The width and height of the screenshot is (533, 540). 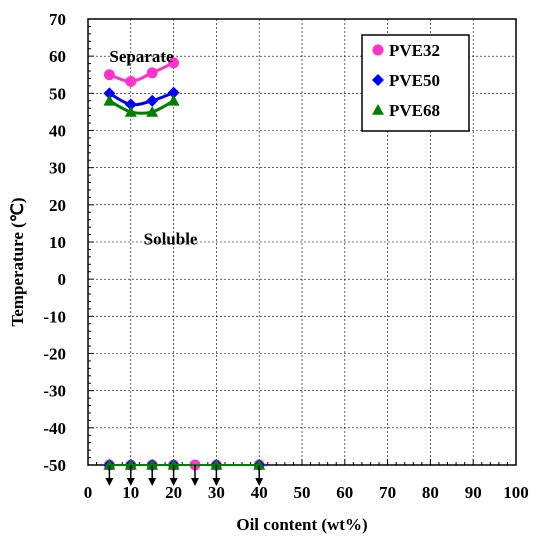 I want to click on x-tick-label: 60, so click(x=344, y=492).